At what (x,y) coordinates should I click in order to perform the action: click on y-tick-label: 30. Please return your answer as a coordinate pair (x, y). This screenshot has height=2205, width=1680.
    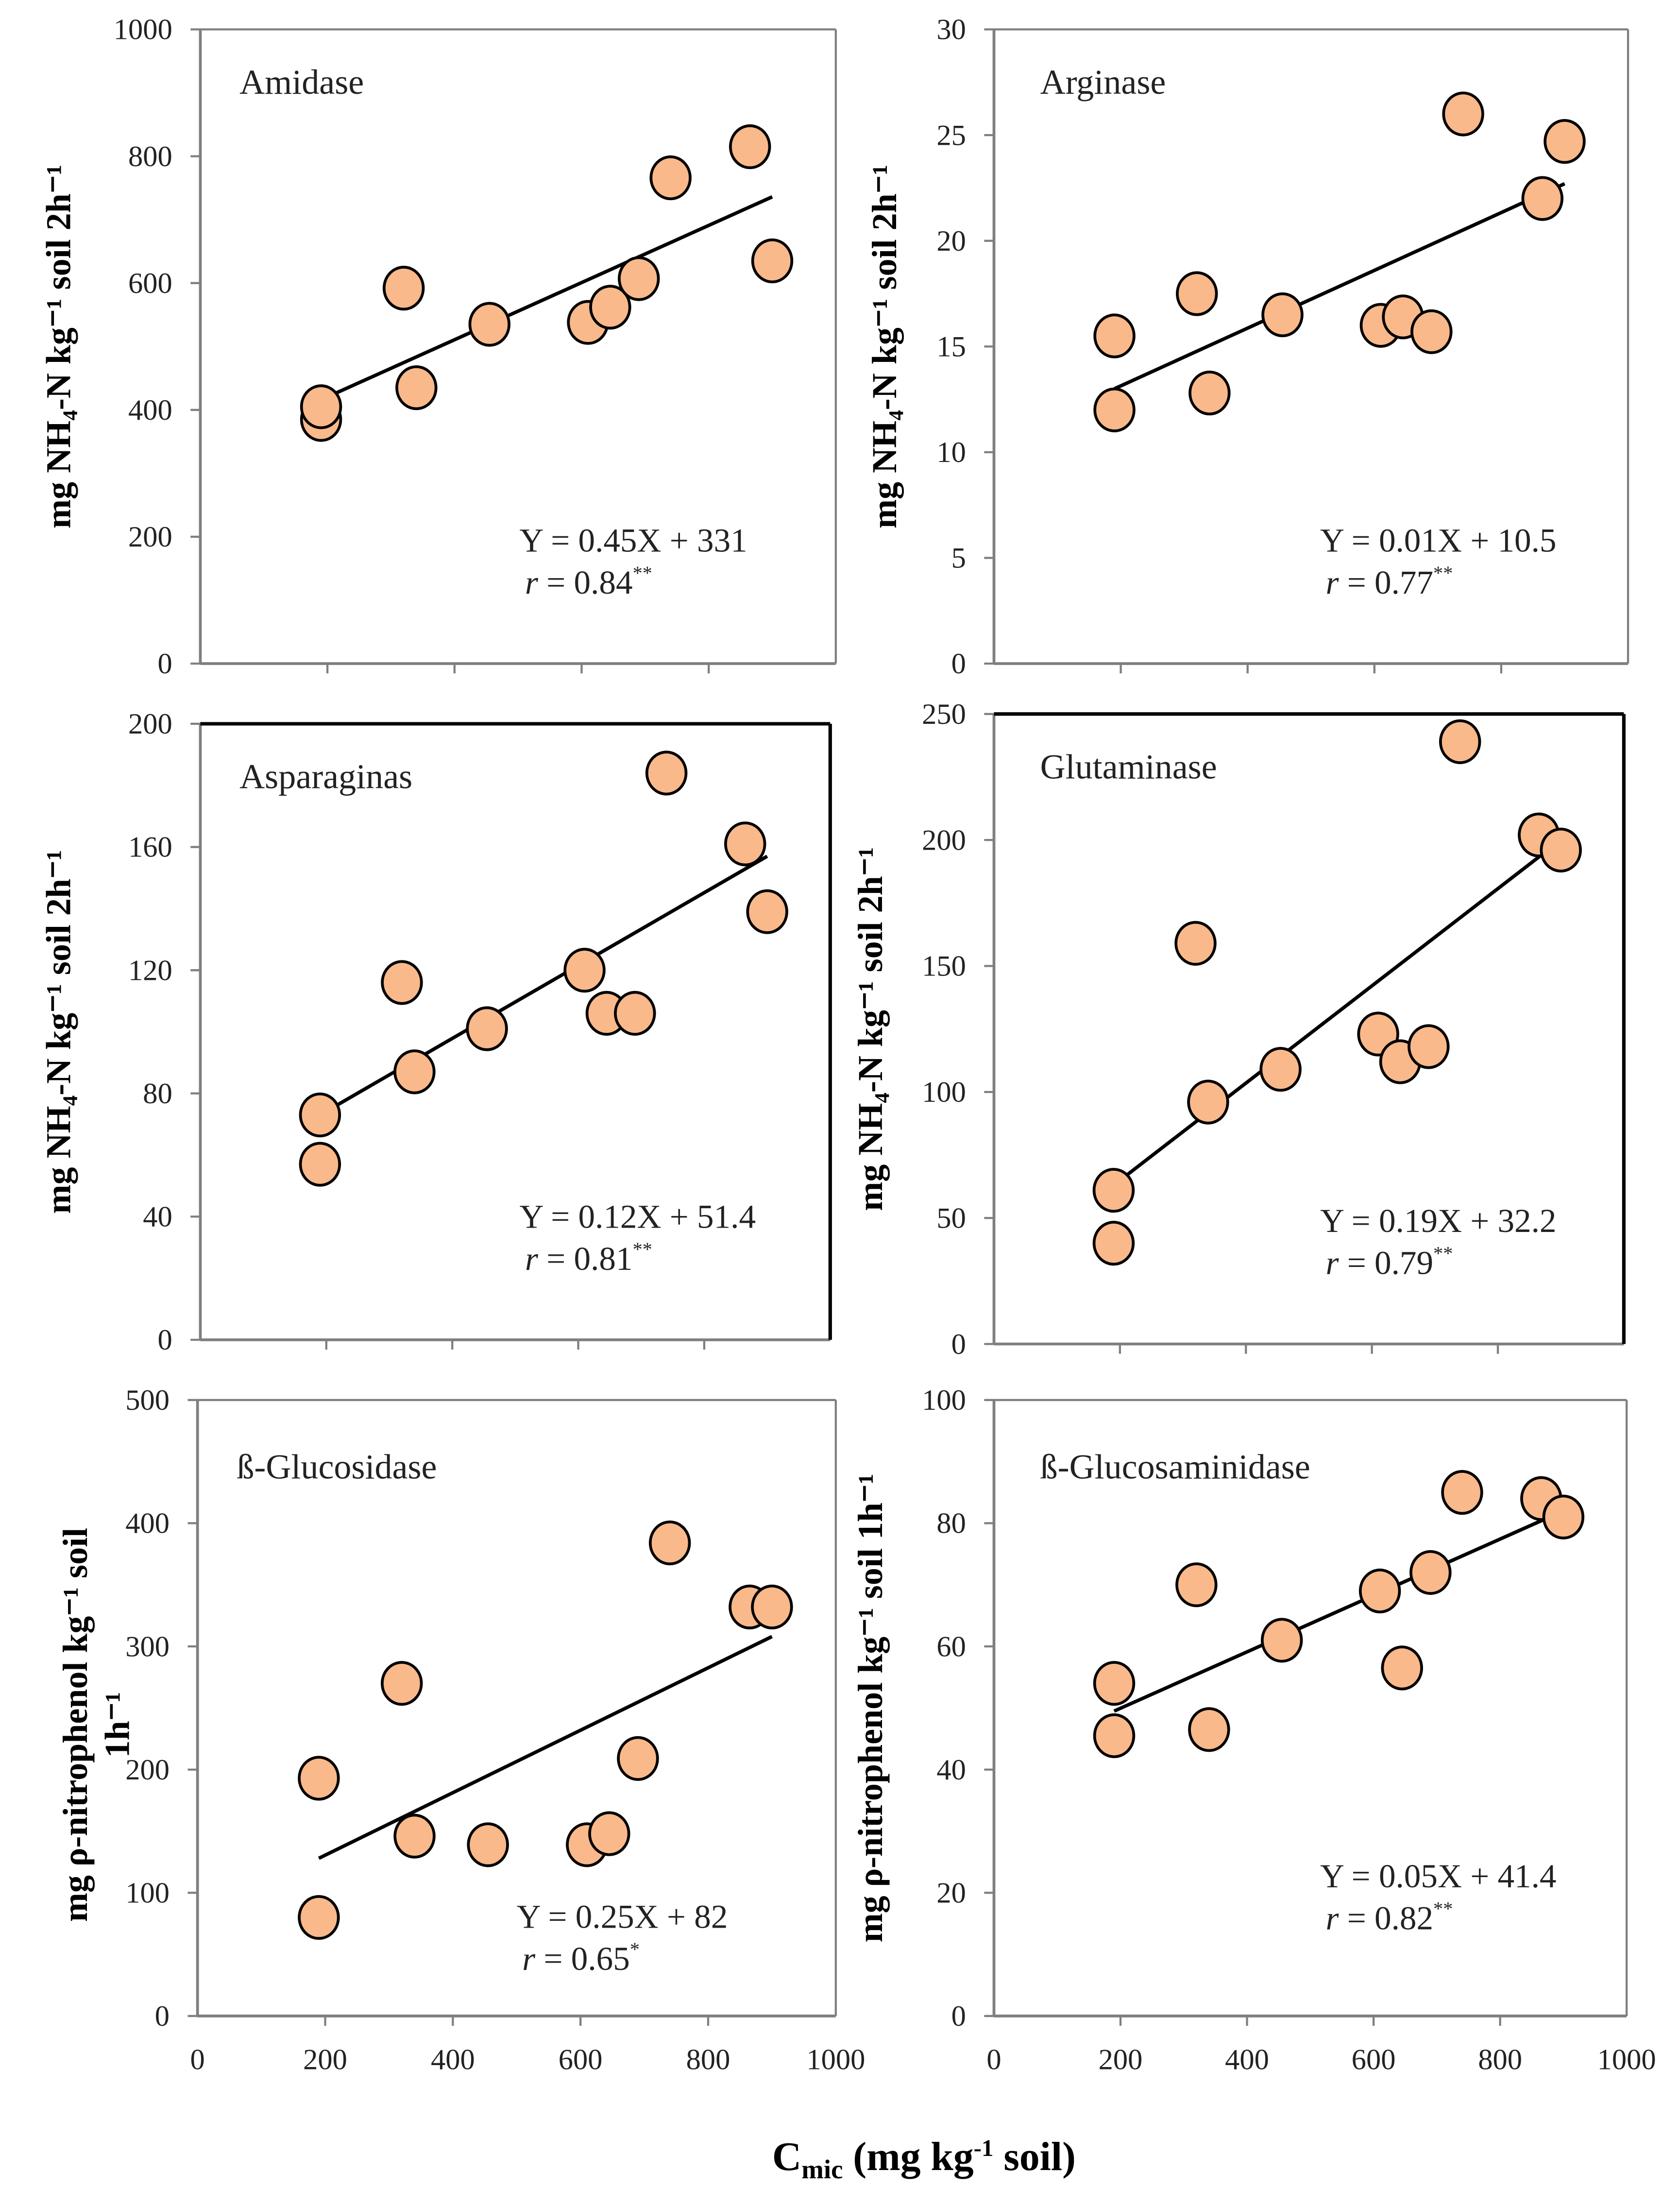
    Looking at the image, I should click on (951, 30).